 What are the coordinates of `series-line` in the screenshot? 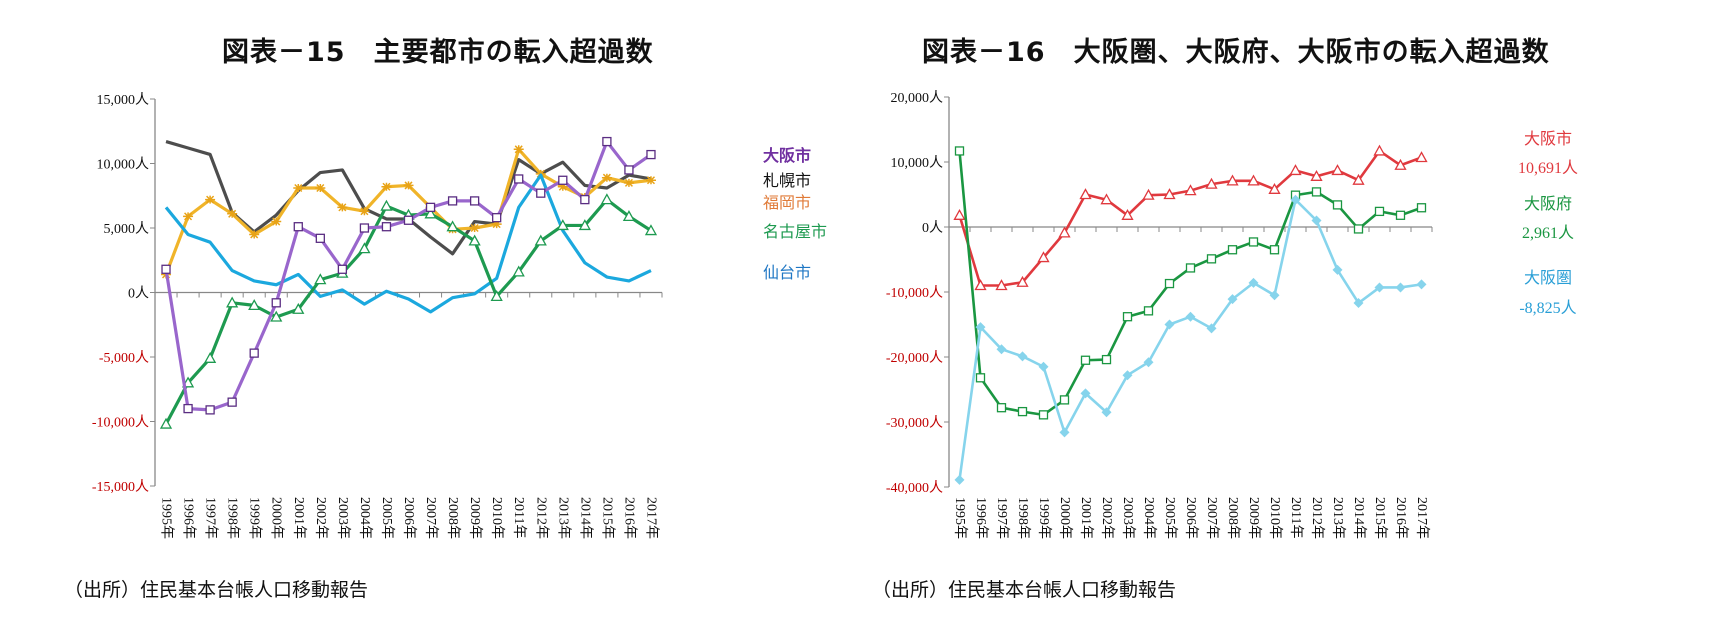 It's located at (1190, 339).